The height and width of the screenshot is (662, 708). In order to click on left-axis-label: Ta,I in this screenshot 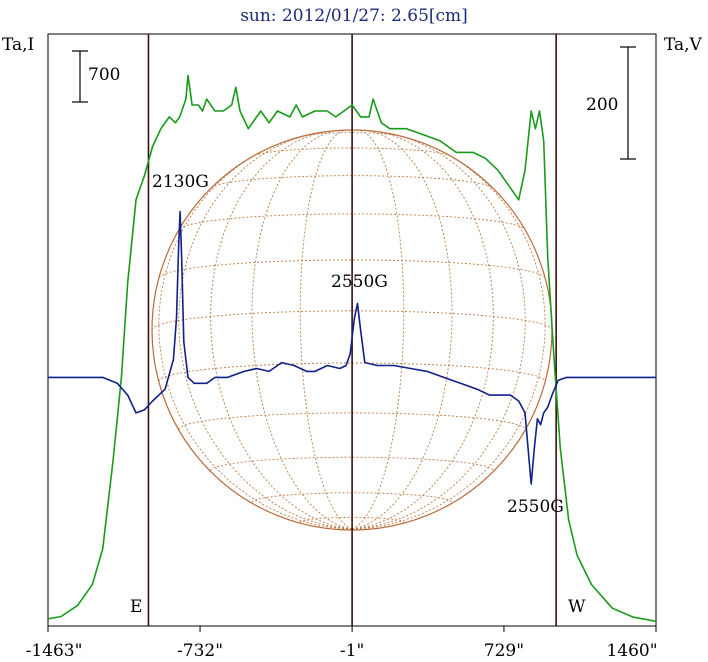, I will do `click(18, 45)`.